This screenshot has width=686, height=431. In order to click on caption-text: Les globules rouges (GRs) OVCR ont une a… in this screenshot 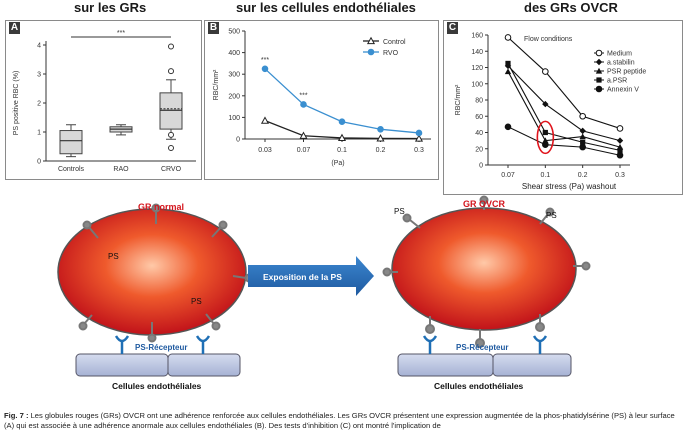, I will do `click(339, 420)`.